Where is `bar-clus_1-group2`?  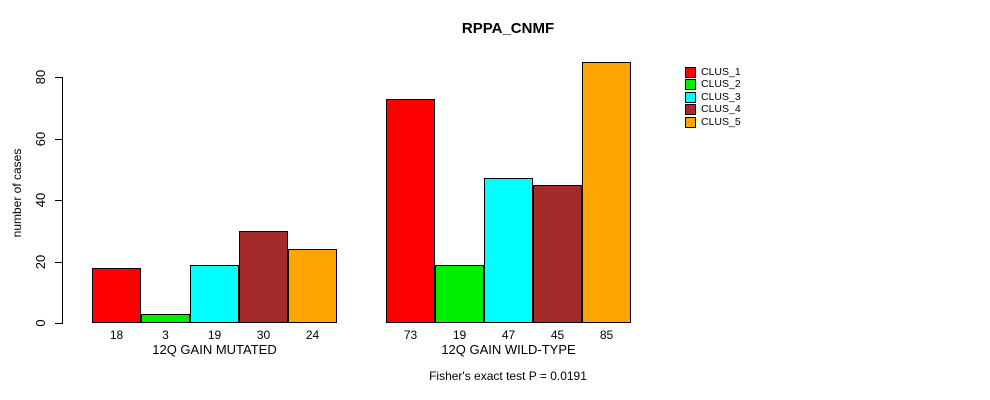
bar-clus_1-group2 is located at coordinates (410, 211).